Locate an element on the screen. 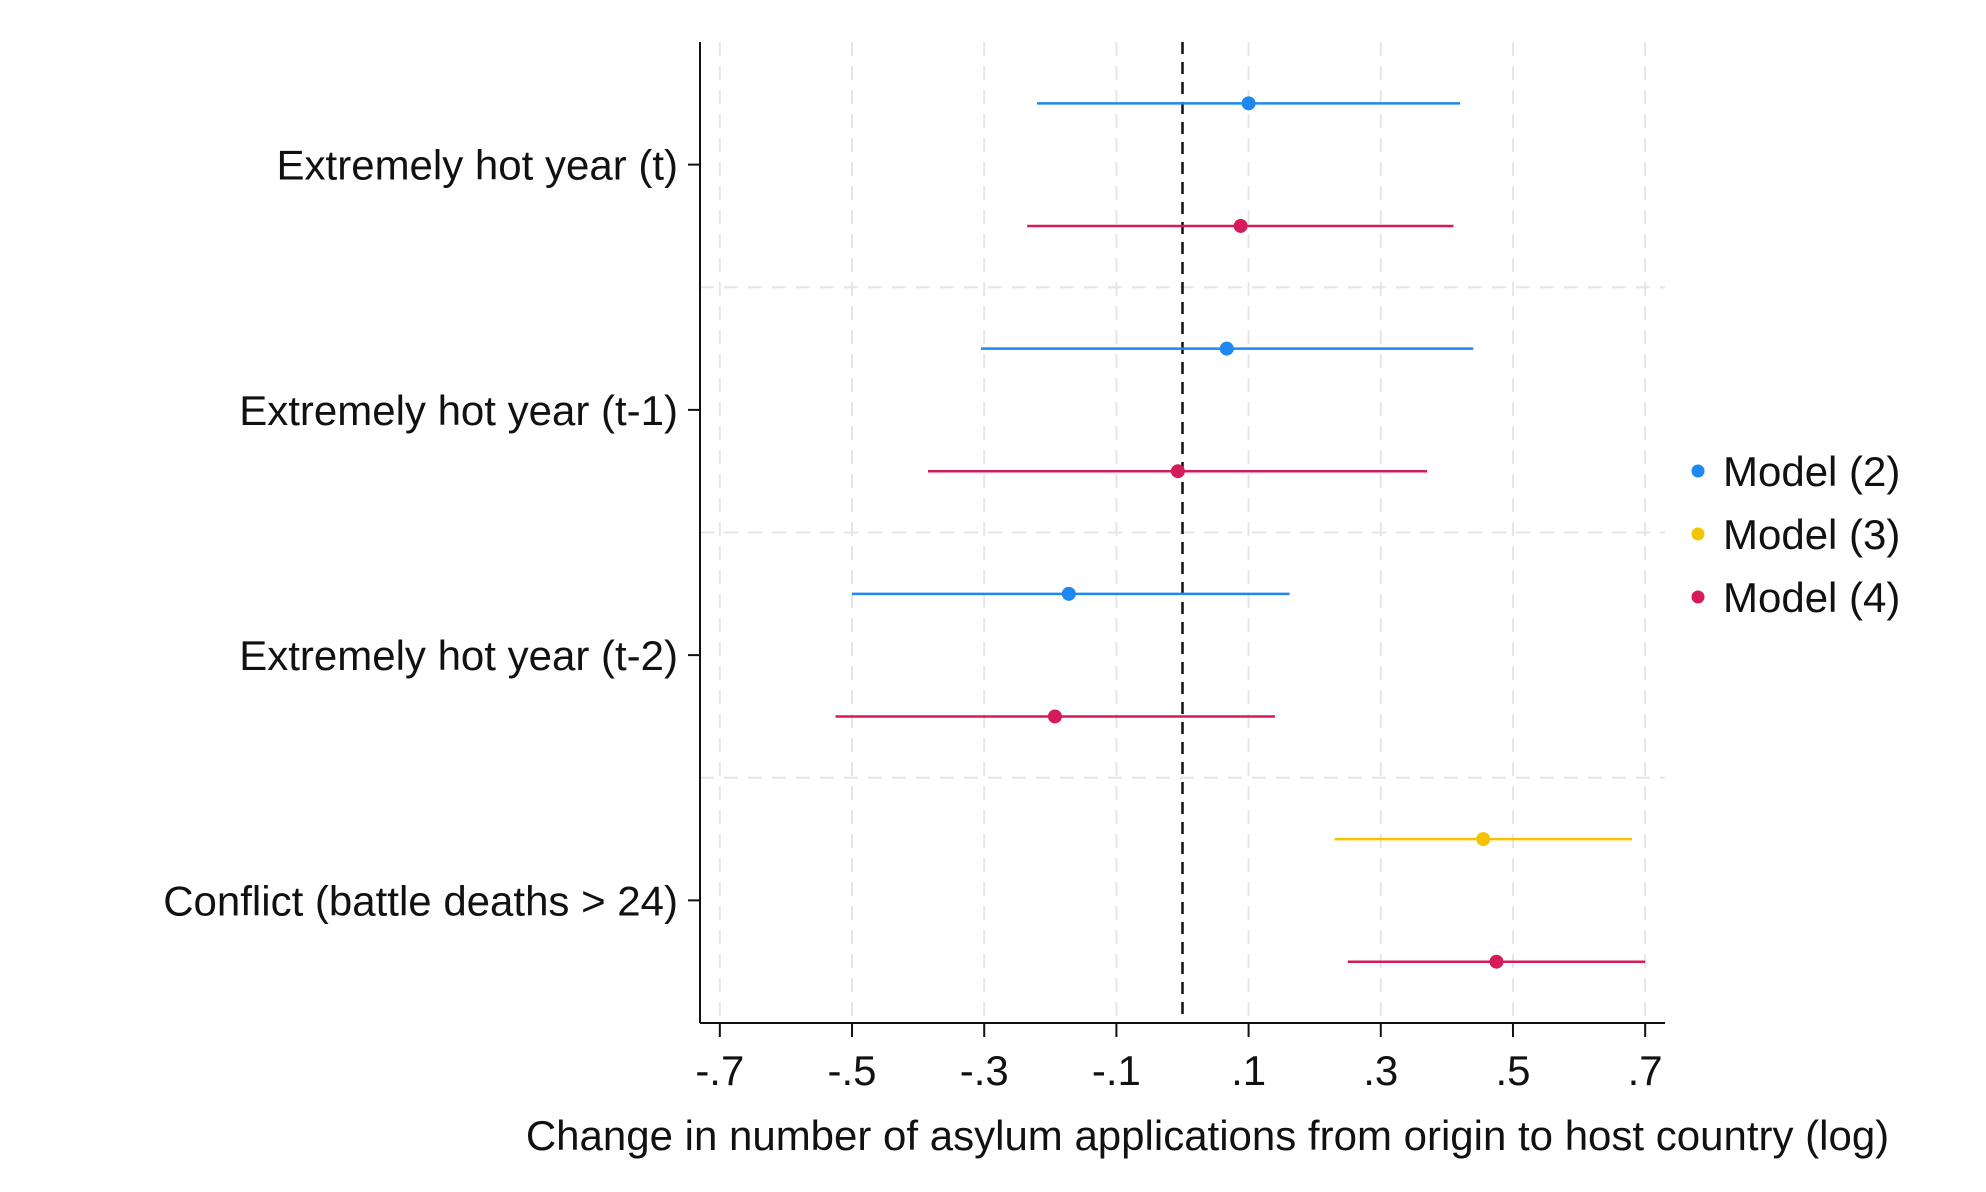  y-category-label: Extremely hot year (t-1) is located at coordinates (458, 410).